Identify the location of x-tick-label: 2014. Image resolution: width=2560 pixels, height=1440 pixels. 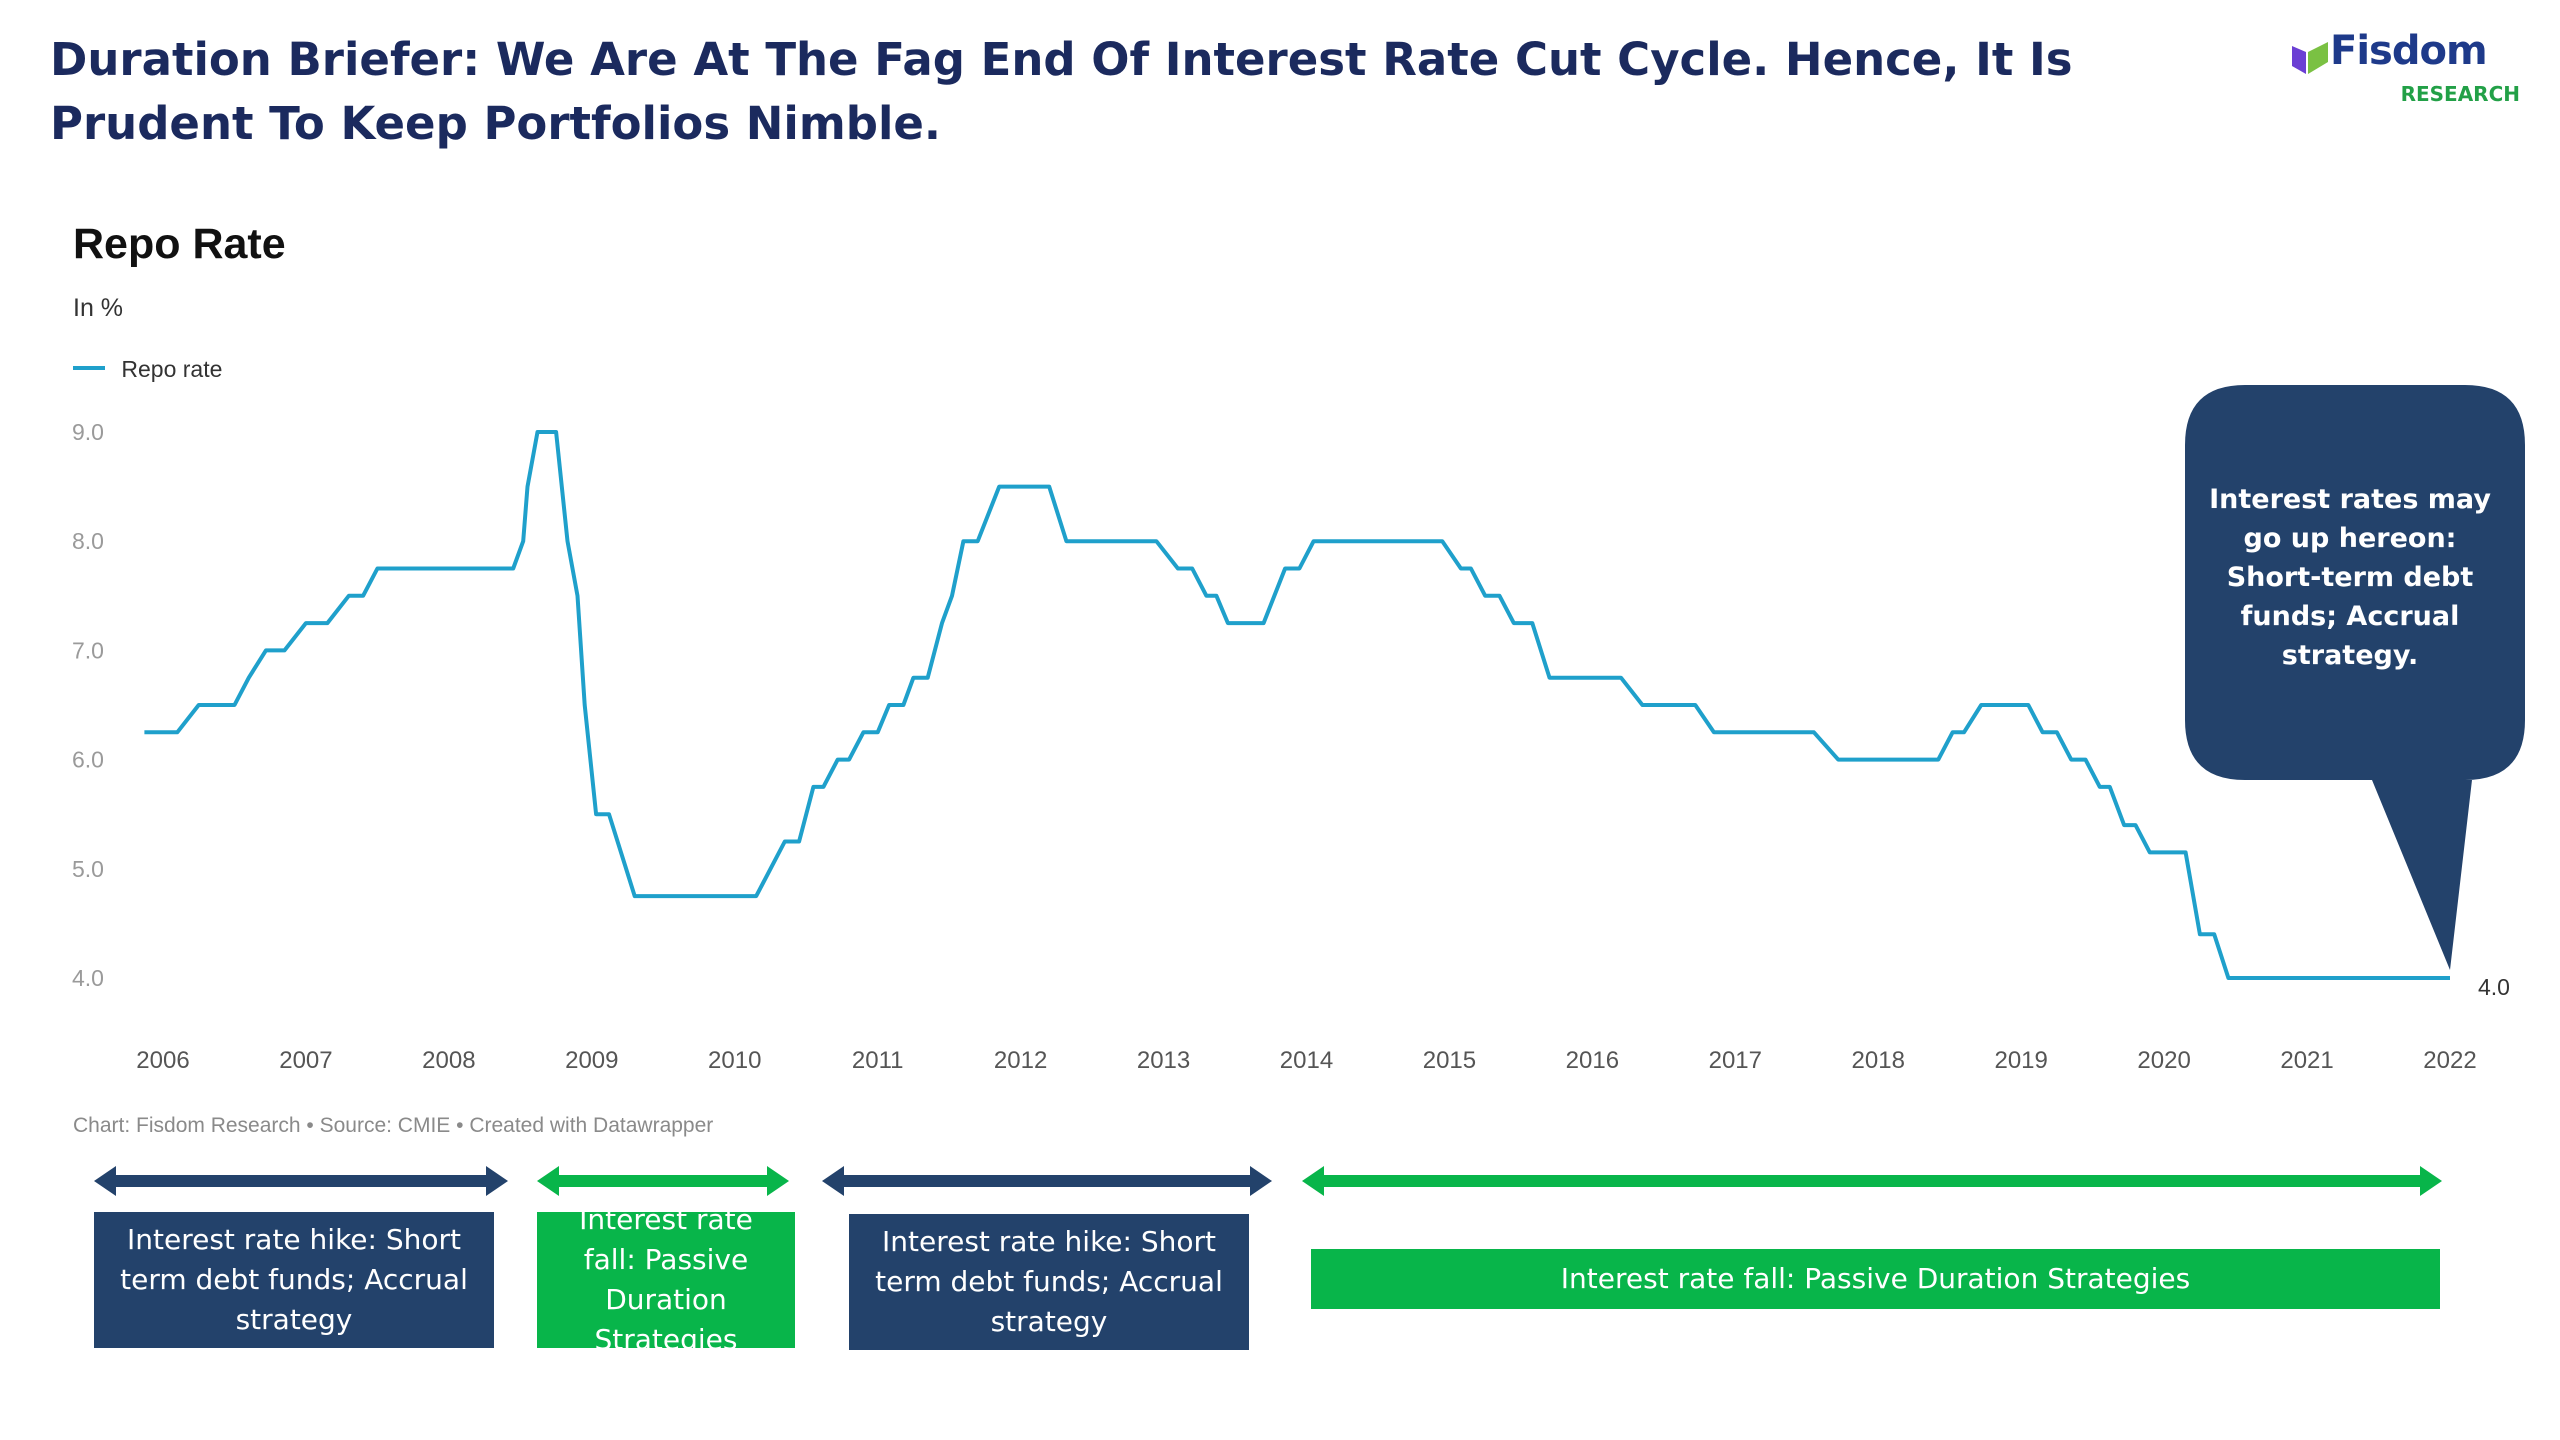
(1306, 1060).